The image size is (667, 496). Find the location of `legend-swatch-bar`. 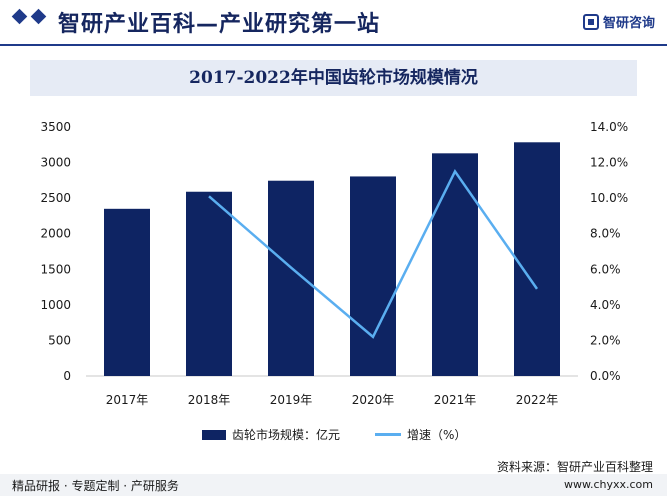

legend-swatch-bar is located at coordinates (214, 434).